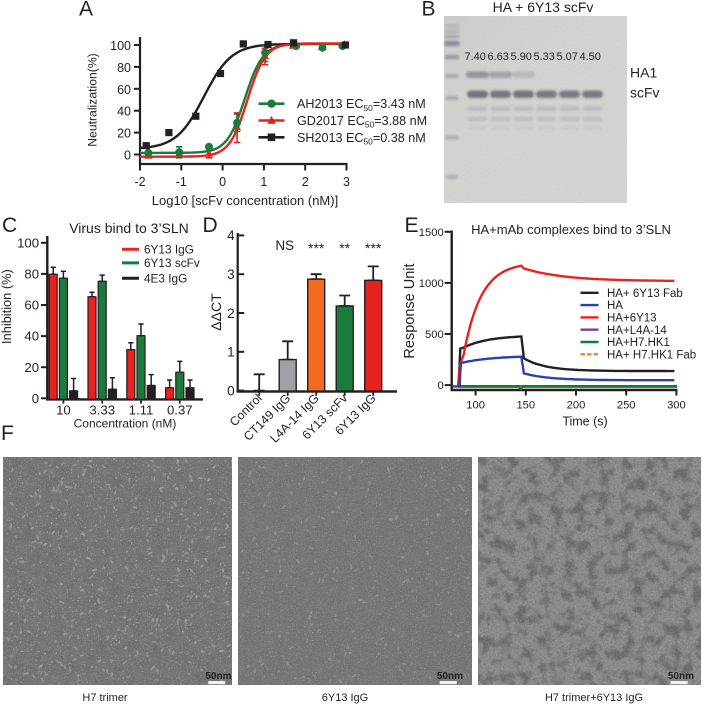  What do you see at coordinates (676, 406) in the screenshot?
I see `svg-text: 300` at bounding box center [676, 406].